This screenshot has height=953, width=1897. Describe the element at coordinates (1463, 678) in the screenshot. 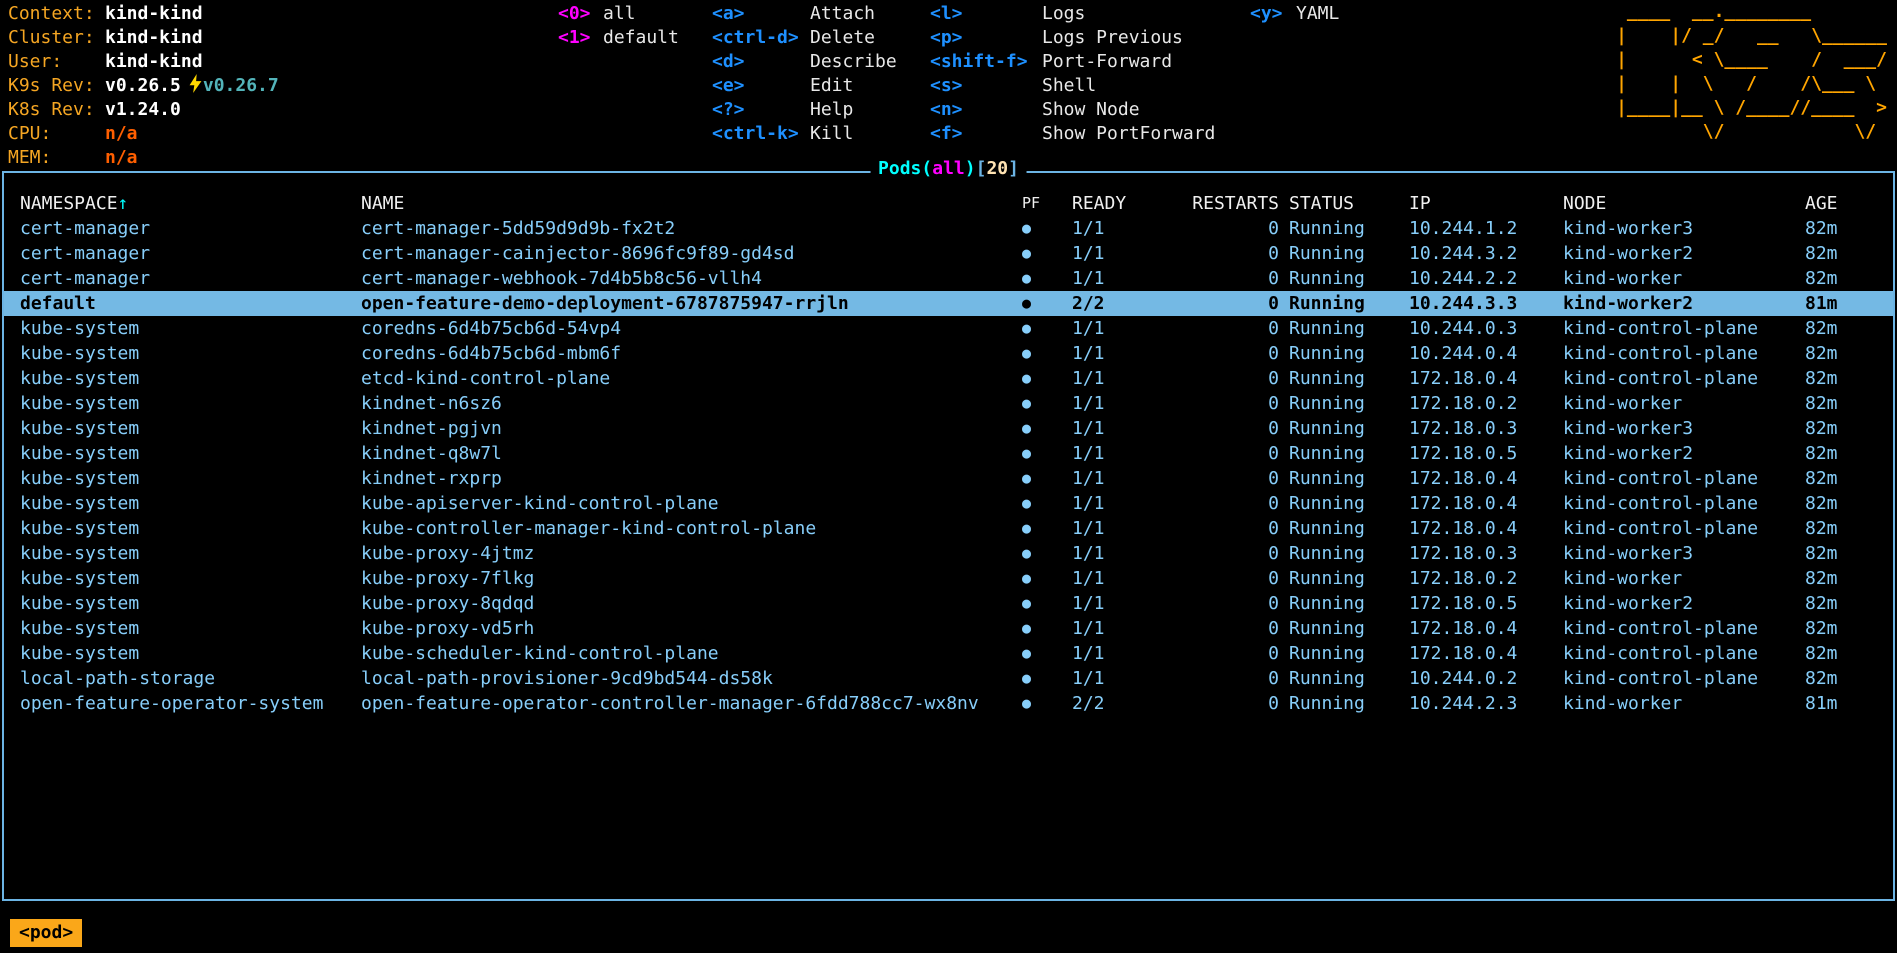

I see `cell-ip: 10.244.0.2` at that location.